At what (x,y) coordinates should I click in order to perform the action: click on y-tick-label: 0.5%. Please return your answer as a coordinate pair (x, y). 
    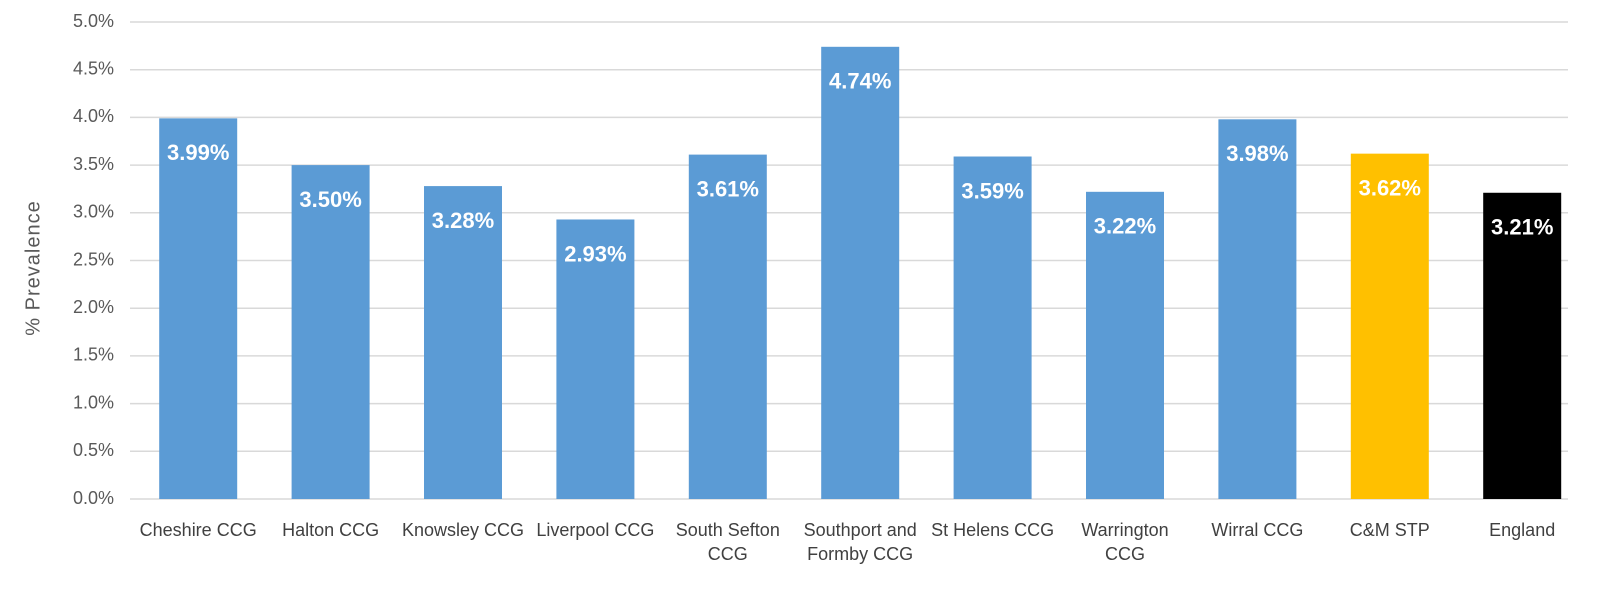
    Looking at the image, I should click on (93, 450).